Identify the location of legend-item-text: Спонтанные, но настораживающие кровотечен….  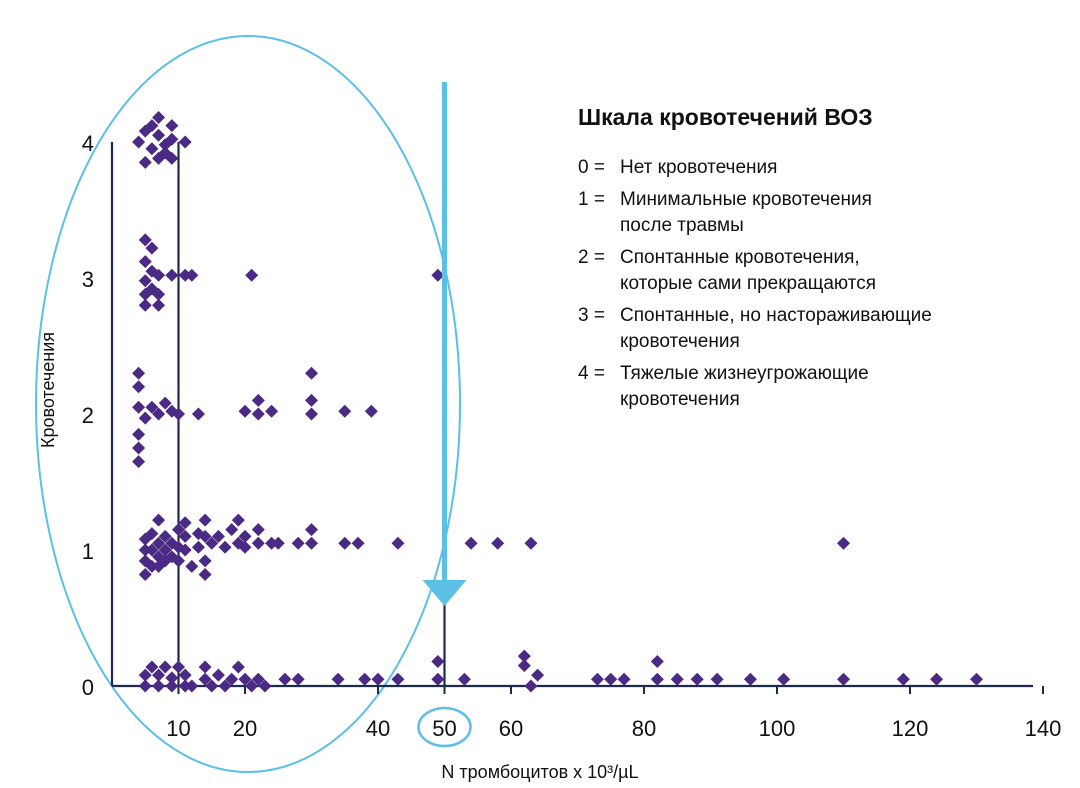
(776, 328).